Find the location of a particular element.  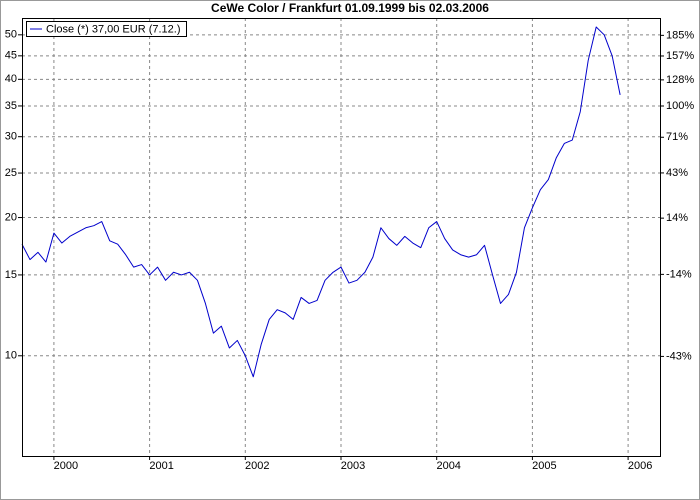

y-tick-label: 15 is located at coordinates (11, 275).